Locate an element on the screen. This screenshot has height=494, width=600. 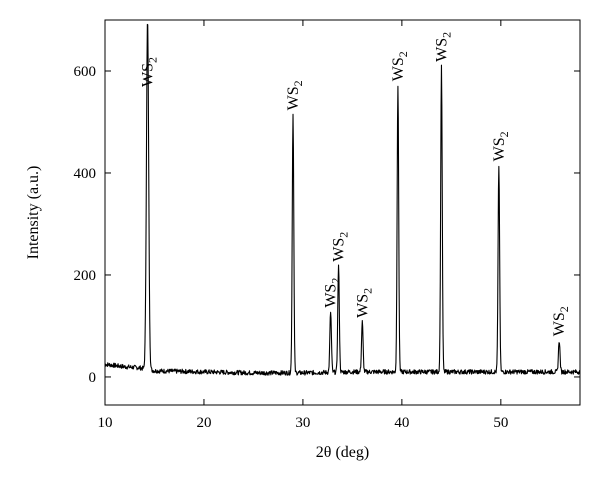
y-tick-label: 400 is located at coordinates (85, 174).